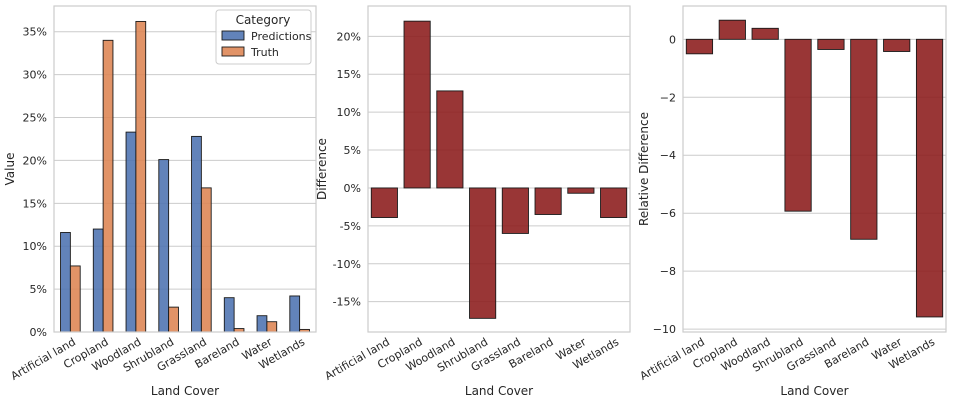 The image size is (958, 404). What do you see at coordinates (65, 282) in the screenshot?
I see `bar-artificial-land-predictions` at bounding box center [65, 282].